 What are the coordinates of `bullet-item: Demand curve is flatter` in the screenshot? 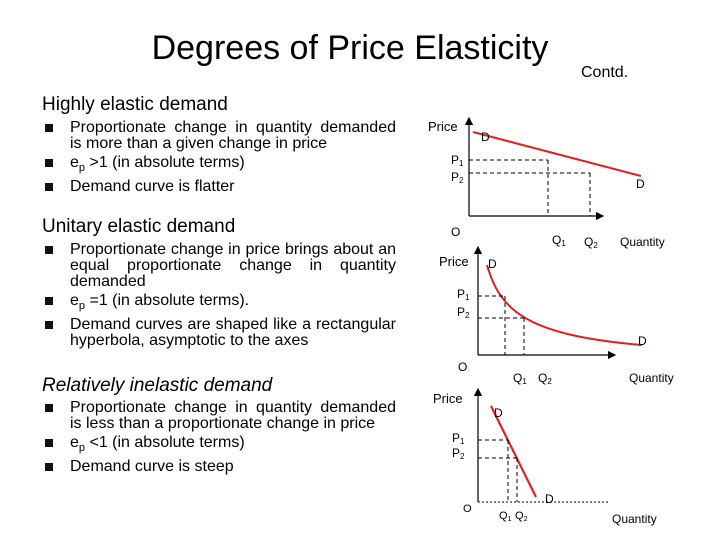 It's located at (220, 187).